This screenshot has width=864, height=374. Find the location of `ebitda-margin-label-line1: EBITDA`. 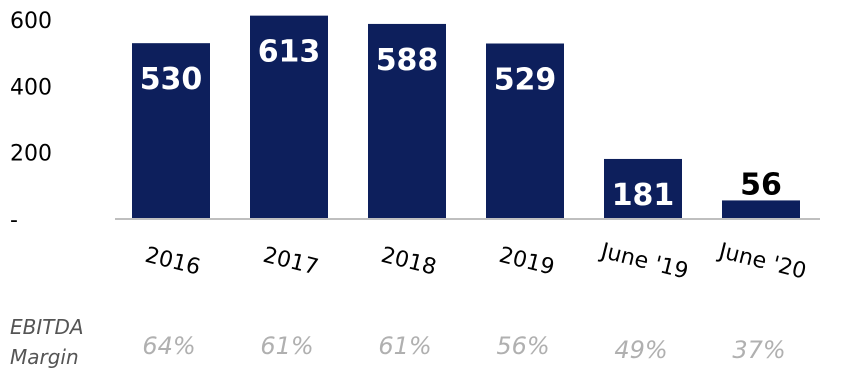

ebitda-margin-label-line1: EBITDA is located at coordinates (47, 327).